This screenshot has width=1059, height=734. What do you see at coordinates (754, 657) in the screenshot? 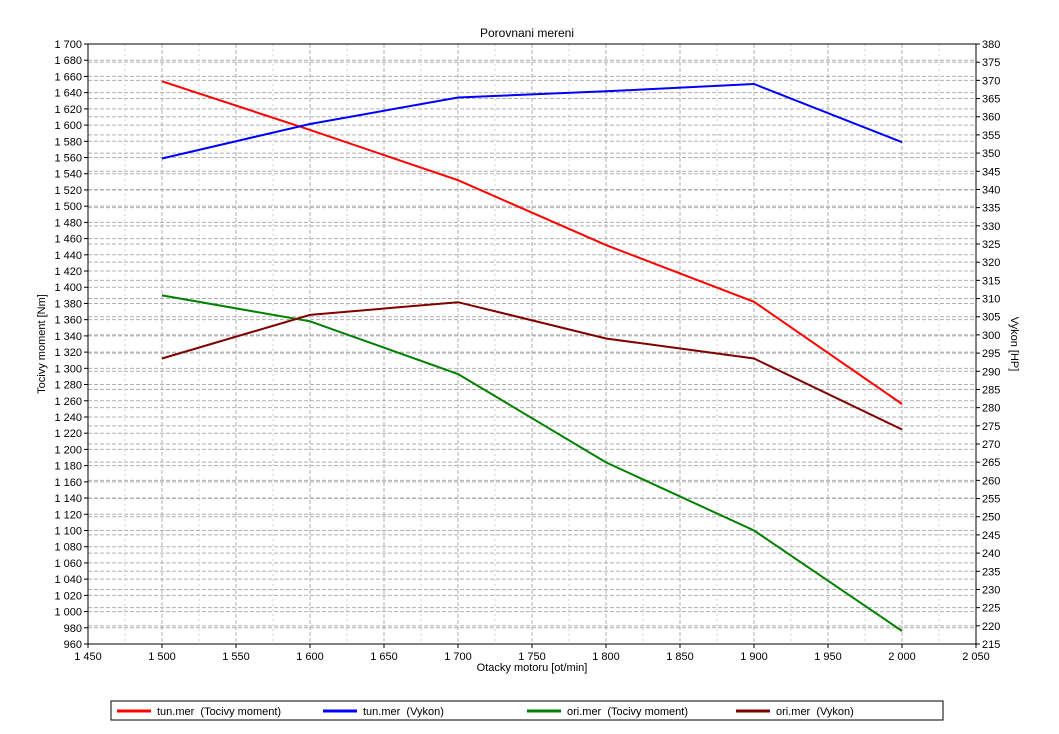
I see `x-tick-label: 1 900` at bounding box center [754, 657].